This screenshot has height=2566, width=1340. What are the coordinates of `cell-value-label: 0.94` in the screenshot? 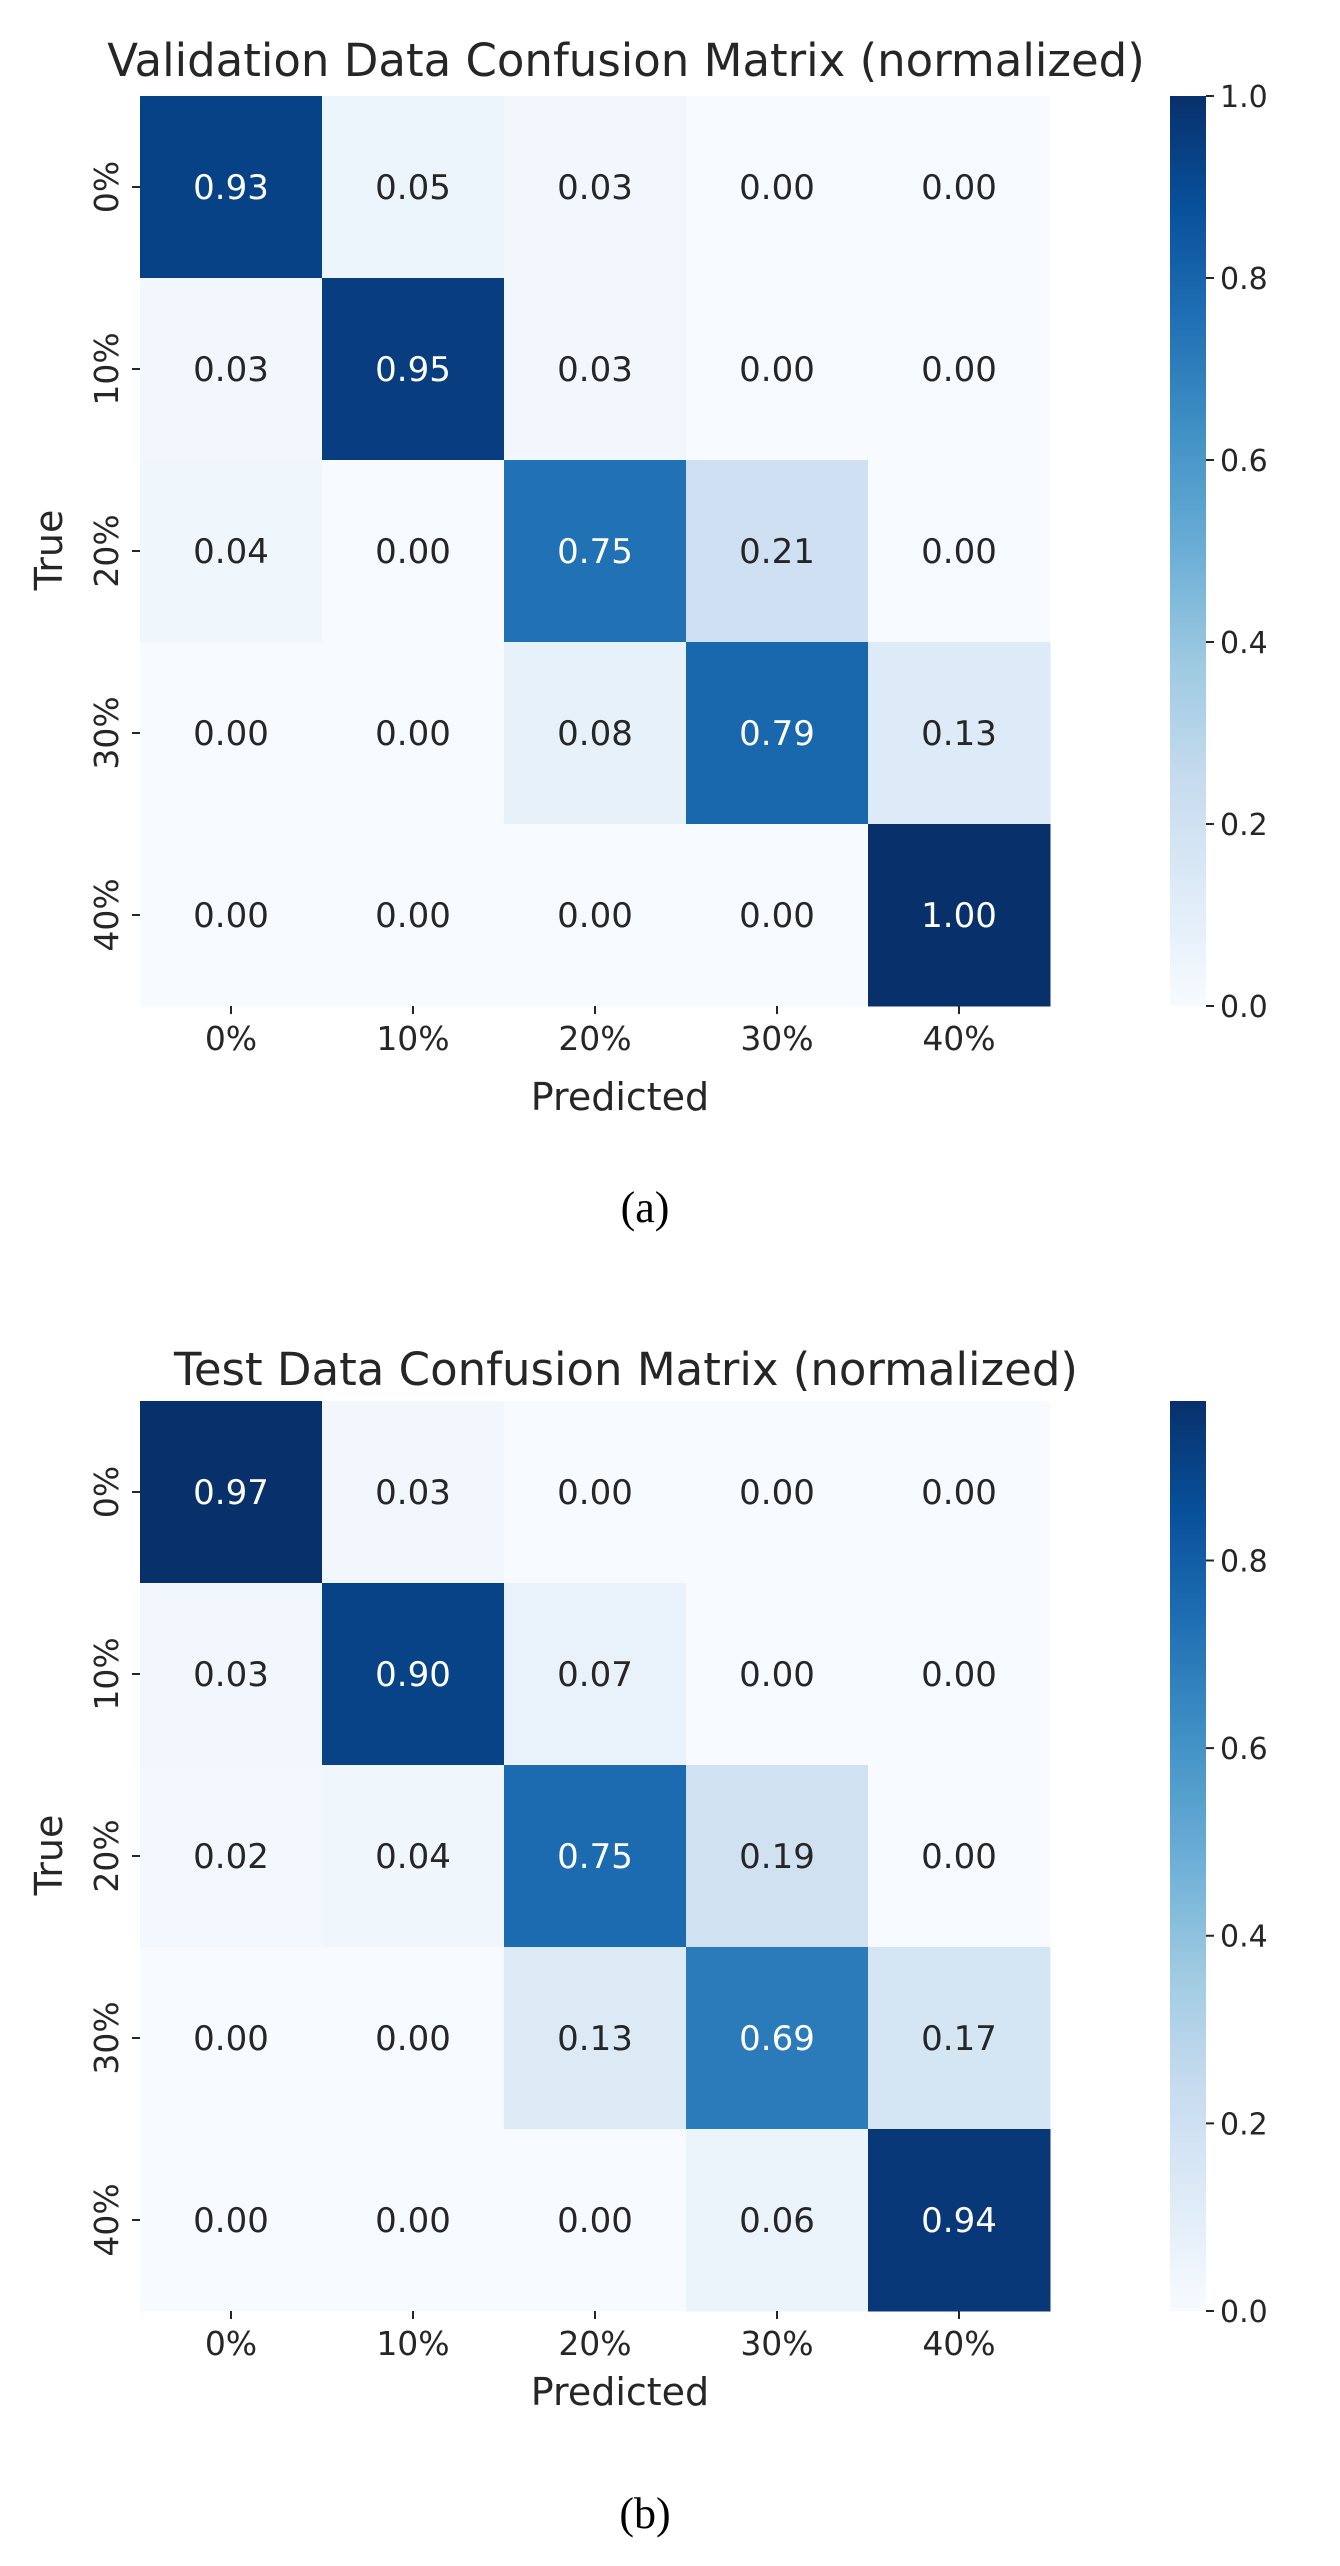 It's located at (959, 2221).